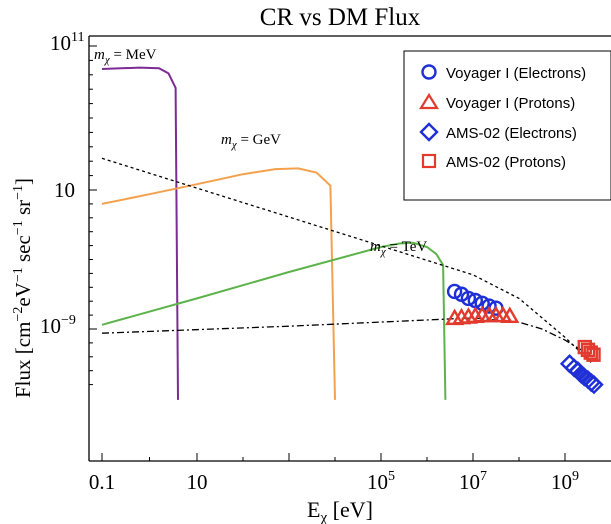  Describe the element at coordinates (429, 161) in the screenshot. I see `legend-marker-square` at that location.